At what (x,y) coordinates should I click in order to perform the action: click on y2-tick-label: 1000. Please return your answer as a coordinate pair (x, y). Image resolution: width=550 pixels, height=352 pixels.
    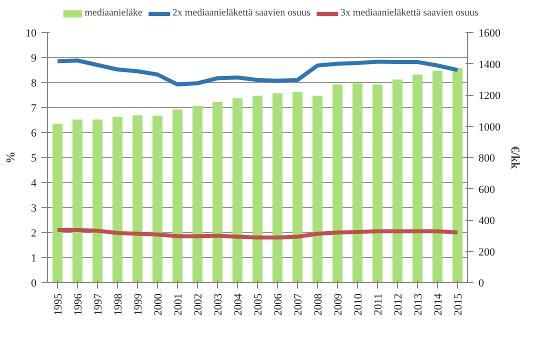
    Looking at the image, I should click on (489, 127).